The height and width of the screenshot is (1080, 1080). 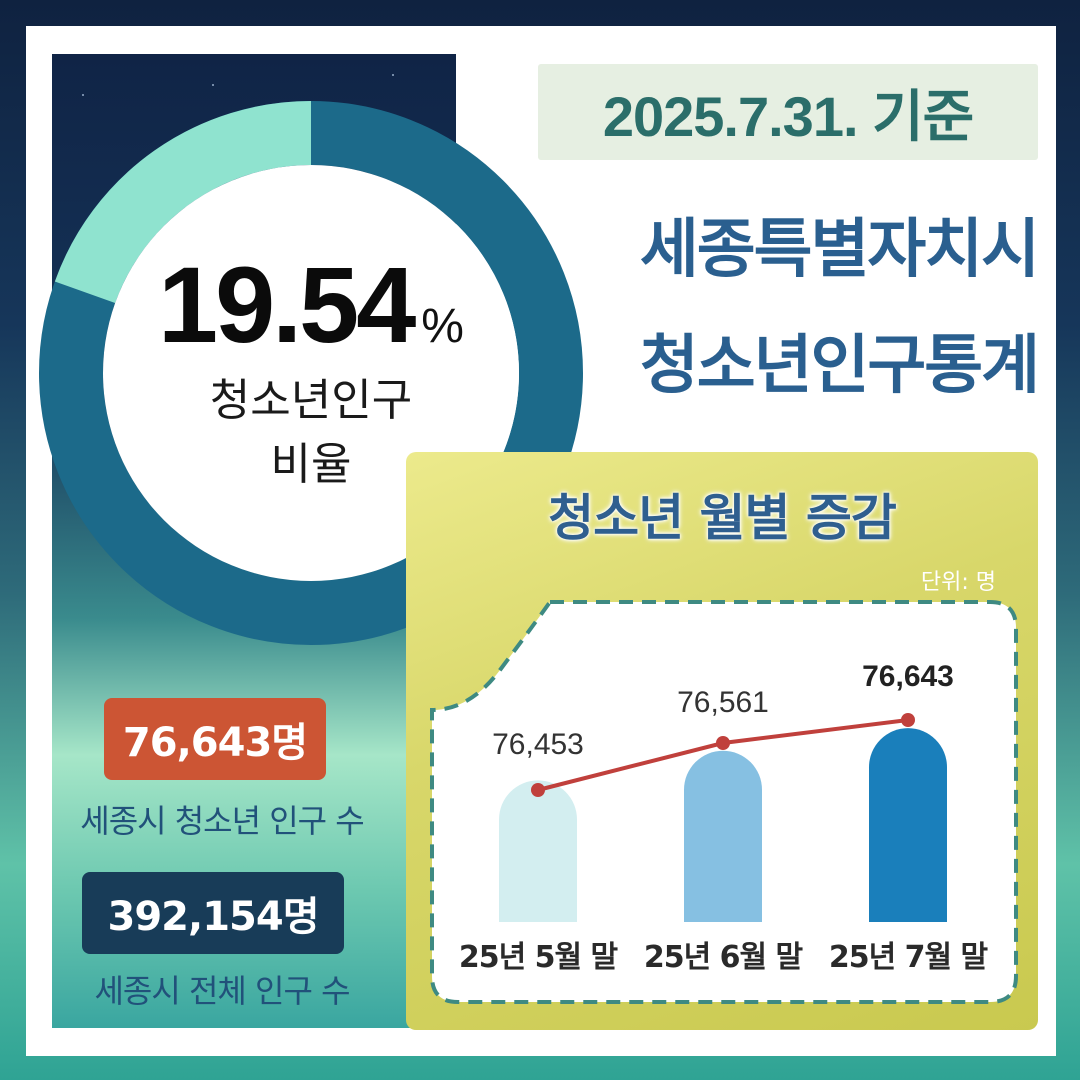 What do you see at coordinates (958, 582) in the screenshot?
I see `chart-unit: 단위: 명` at bounding box center [958, 582].